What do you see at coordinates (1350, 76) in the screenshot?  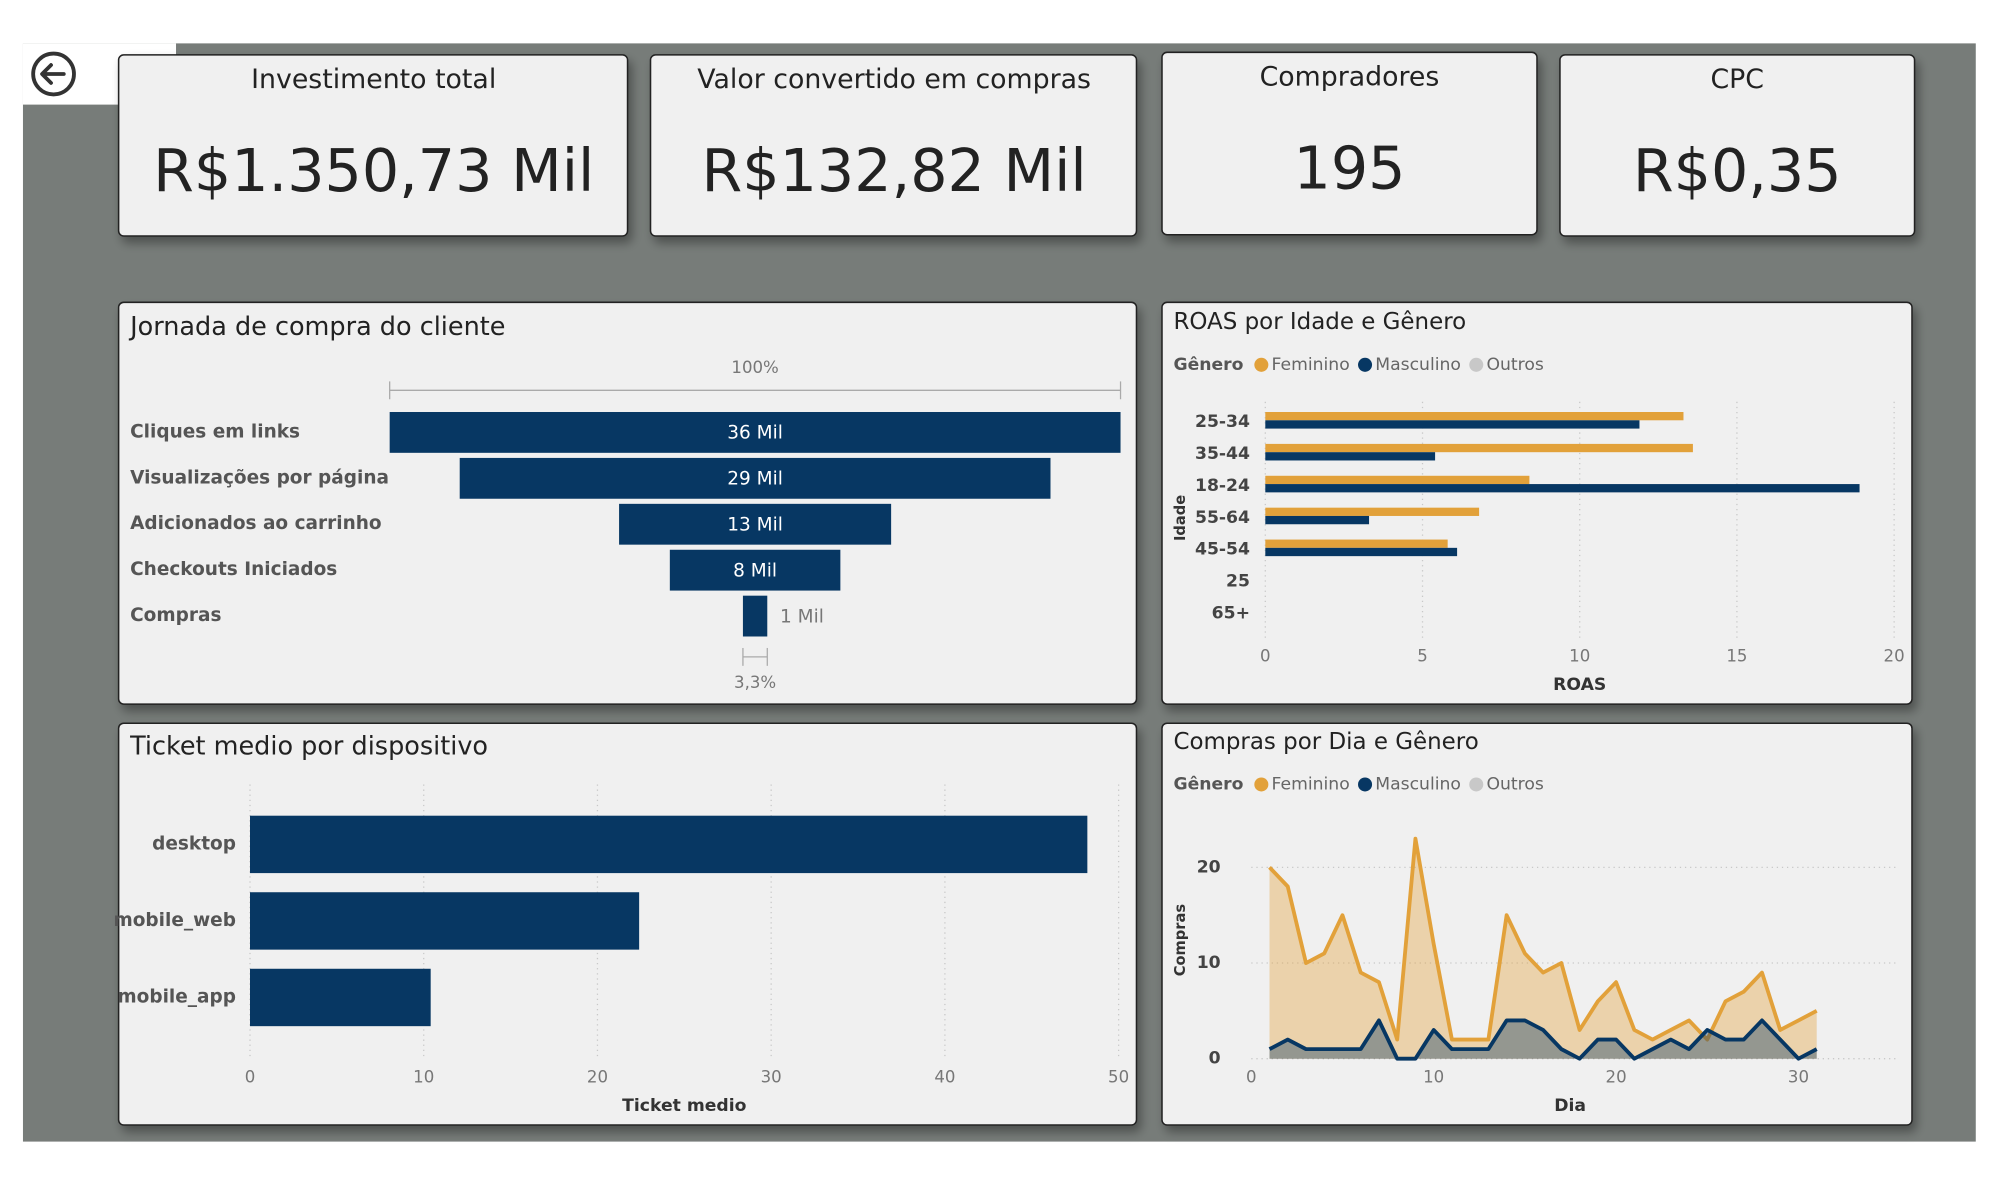 I see `kpi-title: Compradores` at bounding box center [1350, 76].